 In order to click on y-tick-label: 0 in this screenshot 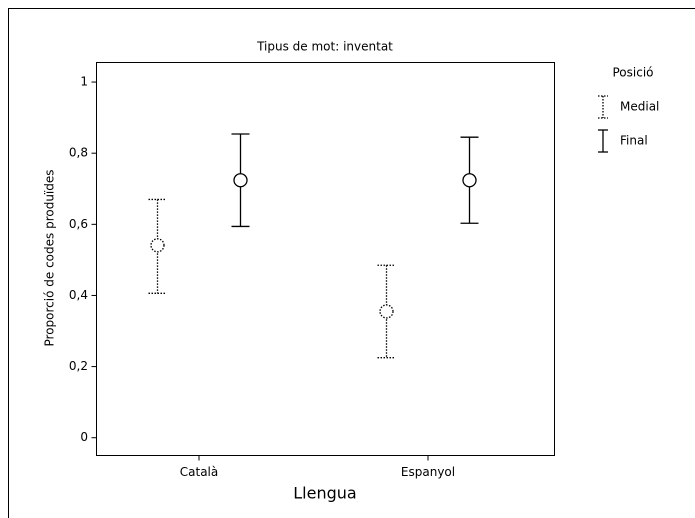, I will do `click(84, 437)`.